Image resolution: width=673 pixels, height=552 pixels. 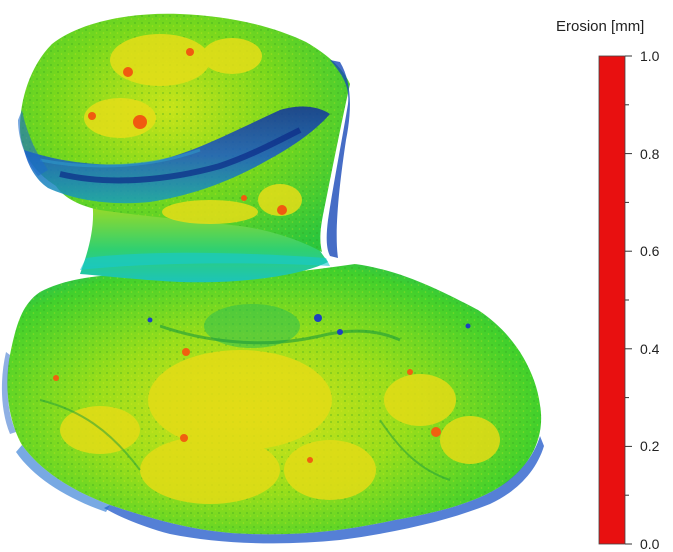 I want to click on colorbar-label-0.8: 0.8, so click(x=650, y=154).